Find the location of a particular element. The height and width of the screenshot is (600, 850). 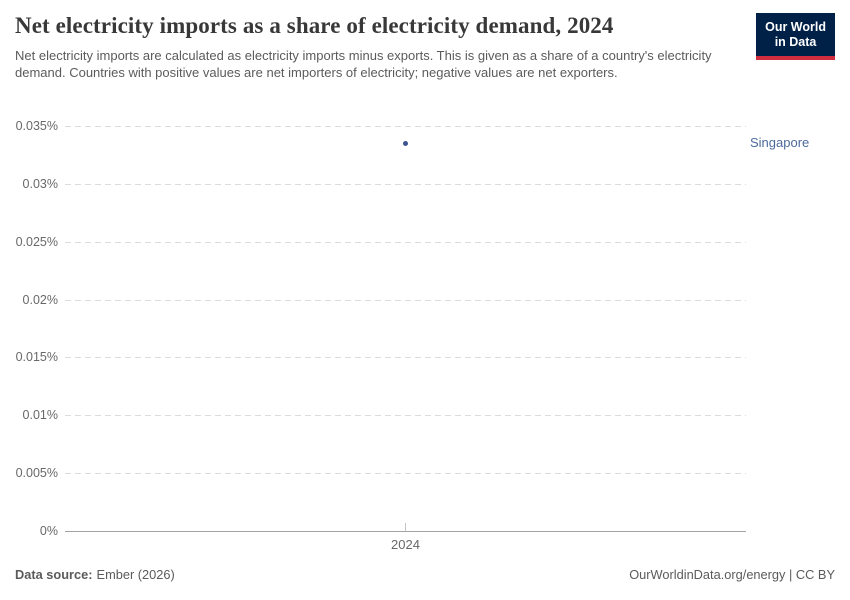

owid-logo-line1: Our World is located at coordinates (795, 27).